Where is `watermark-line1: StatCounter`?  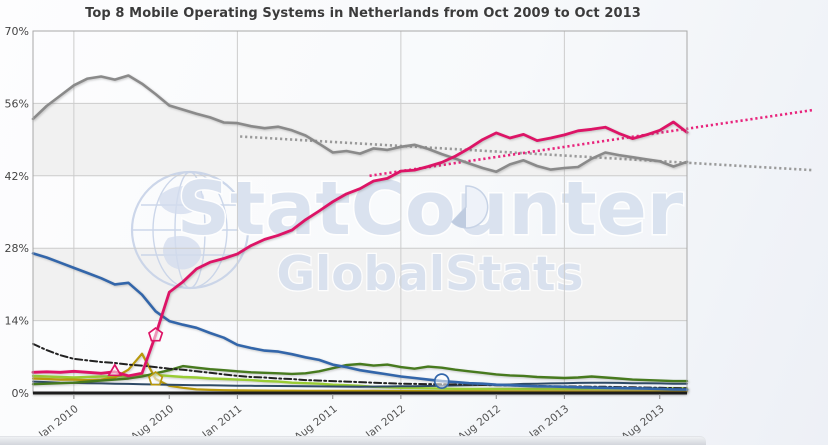 watermark-line1: StatCounter is located at coordinates (430, 209).